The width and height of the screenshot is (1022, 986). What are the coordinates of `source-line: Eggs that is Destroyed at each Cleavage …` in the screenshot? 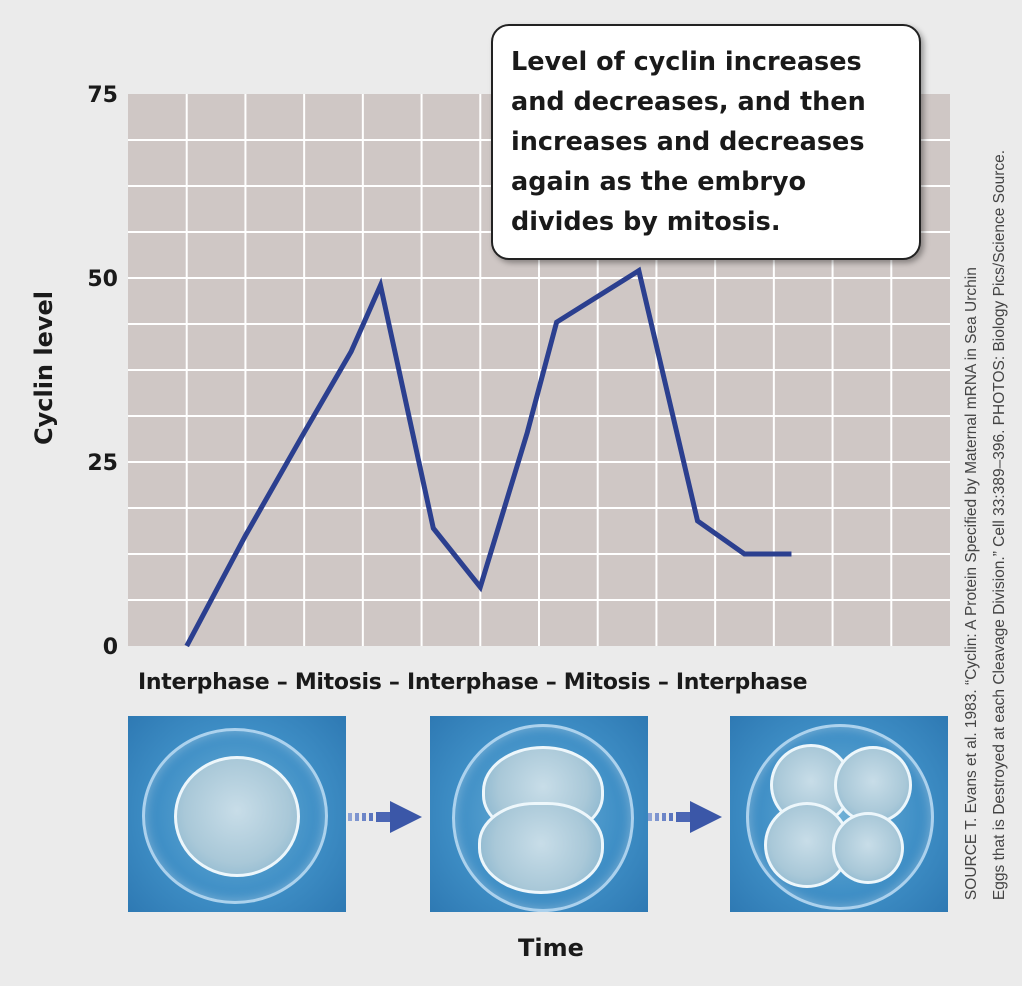 It's located at (999, 525).